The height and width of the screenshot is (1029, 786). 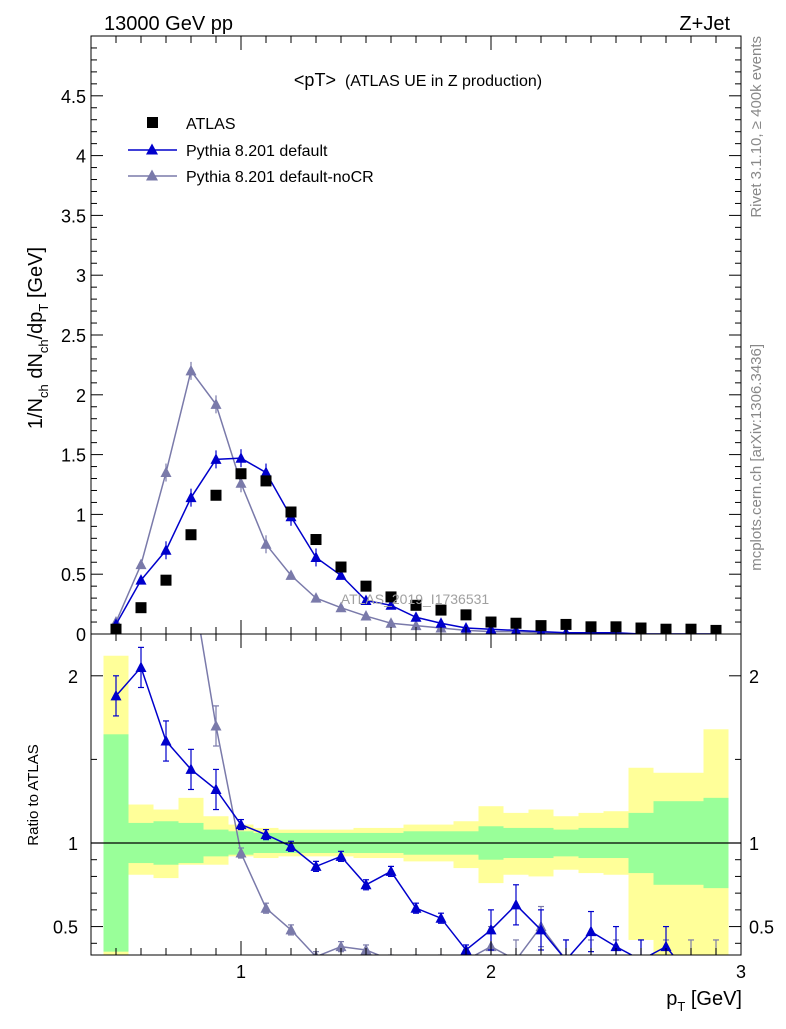 I want to click on plot-title: <pT> (ATLAS UE in Z production), so click(x=418, y=80).